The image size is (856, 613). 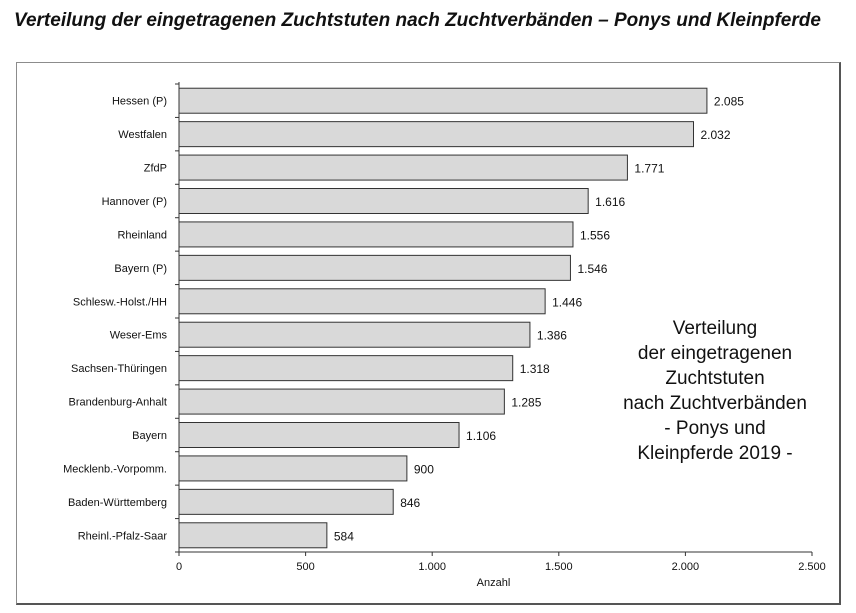 I want to click on x-tick-label: 2.500, so click(x=812, y=567).